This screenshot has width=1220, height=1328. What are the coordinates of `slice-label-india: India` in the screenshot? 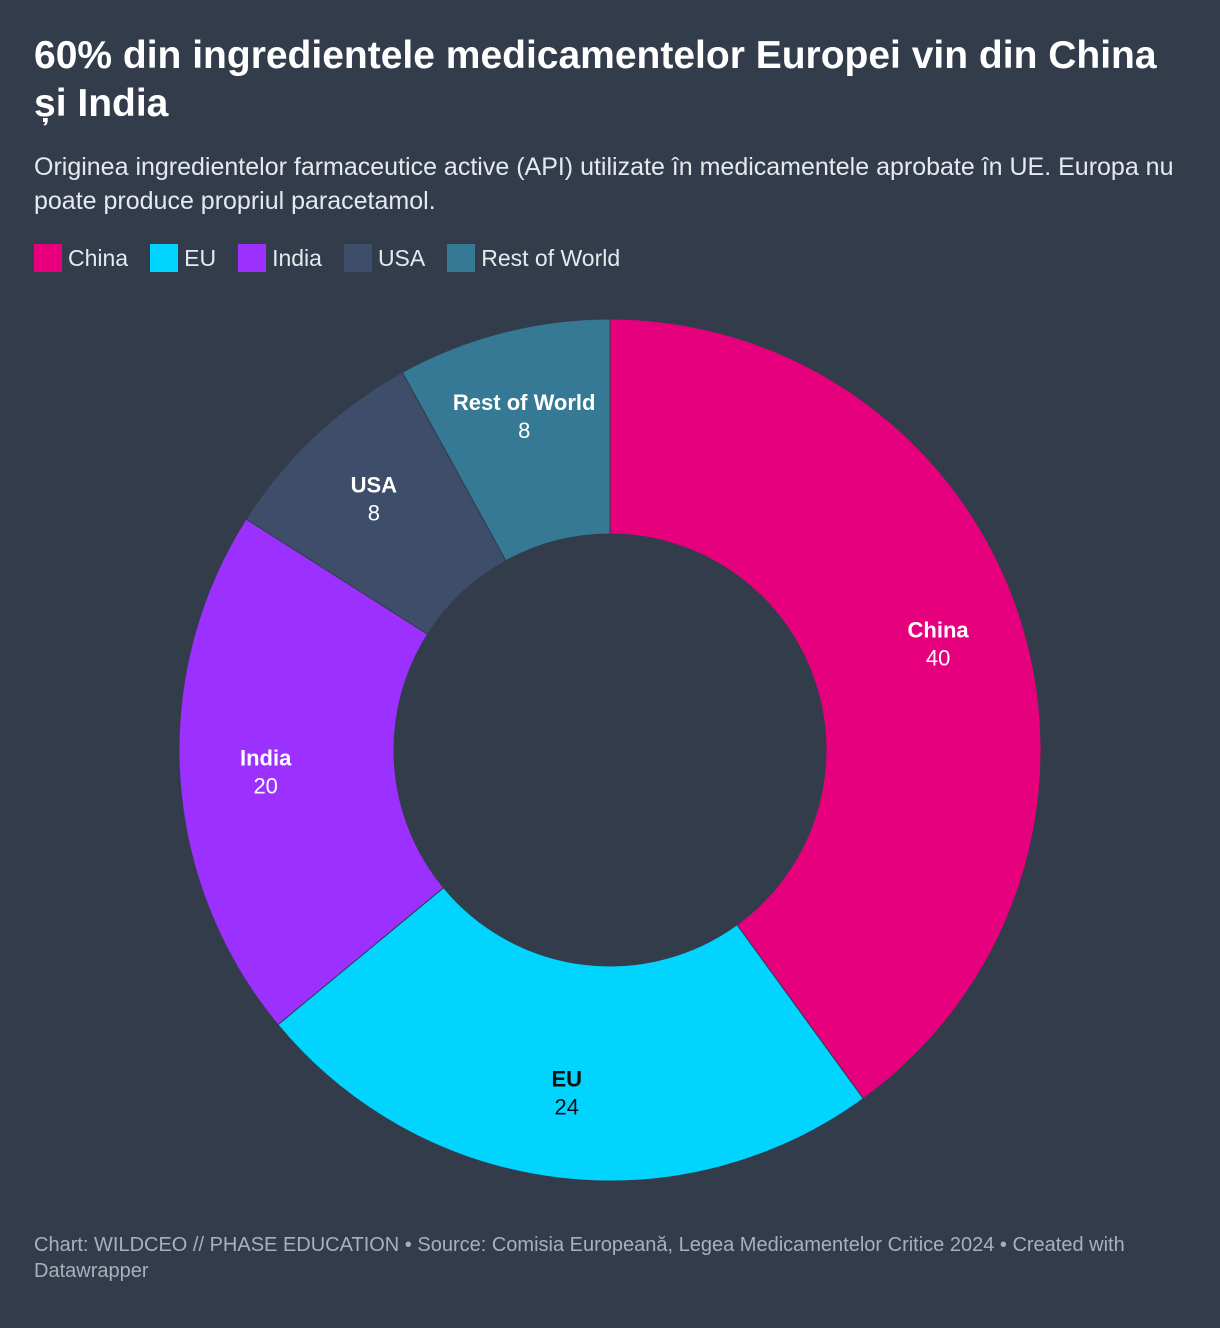 It's located at (266, 758).